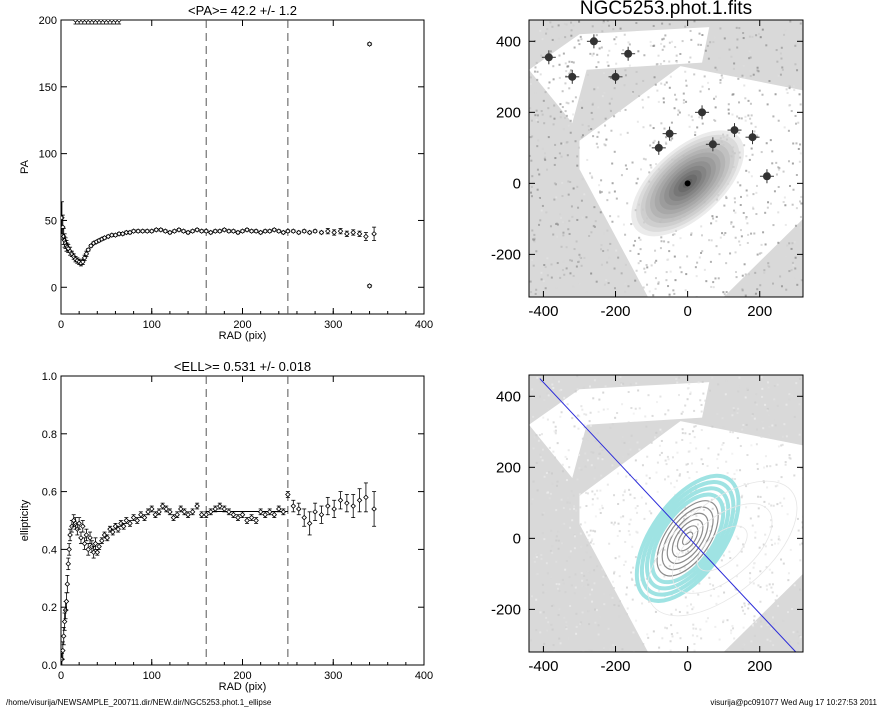 The width and height of the screenshot is (885, 708). What do you see at coordinates (508, 467) in the screenshot?
I see `y-tick-label: 200` at bounding box center [508, 467].